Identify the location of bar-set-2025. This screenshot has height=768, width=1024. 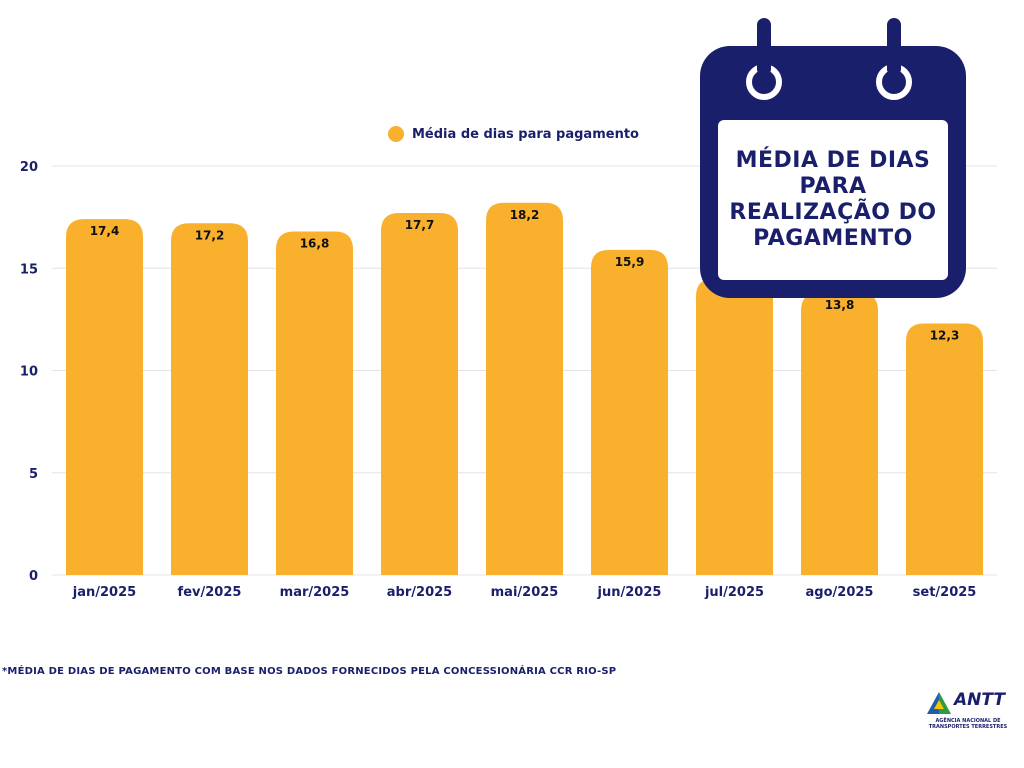
(944, 449).